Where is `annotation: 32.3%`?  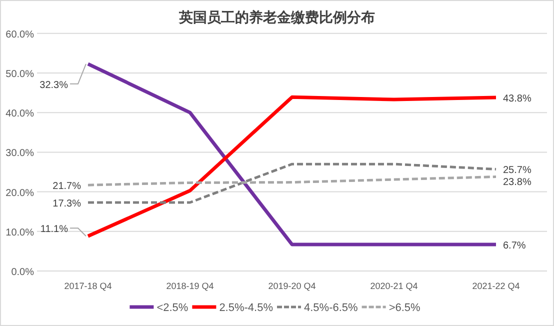
annotation: 32.3% is located at coordinates (54, 85).